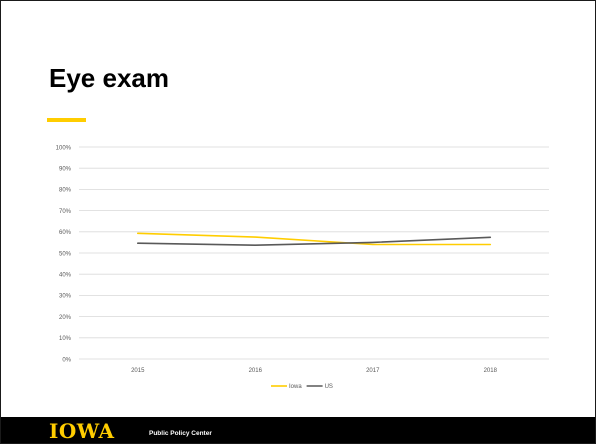 This screenshot has height=444, width=596. I want to click on iowa-logo: IOWA, so click(82, 431).